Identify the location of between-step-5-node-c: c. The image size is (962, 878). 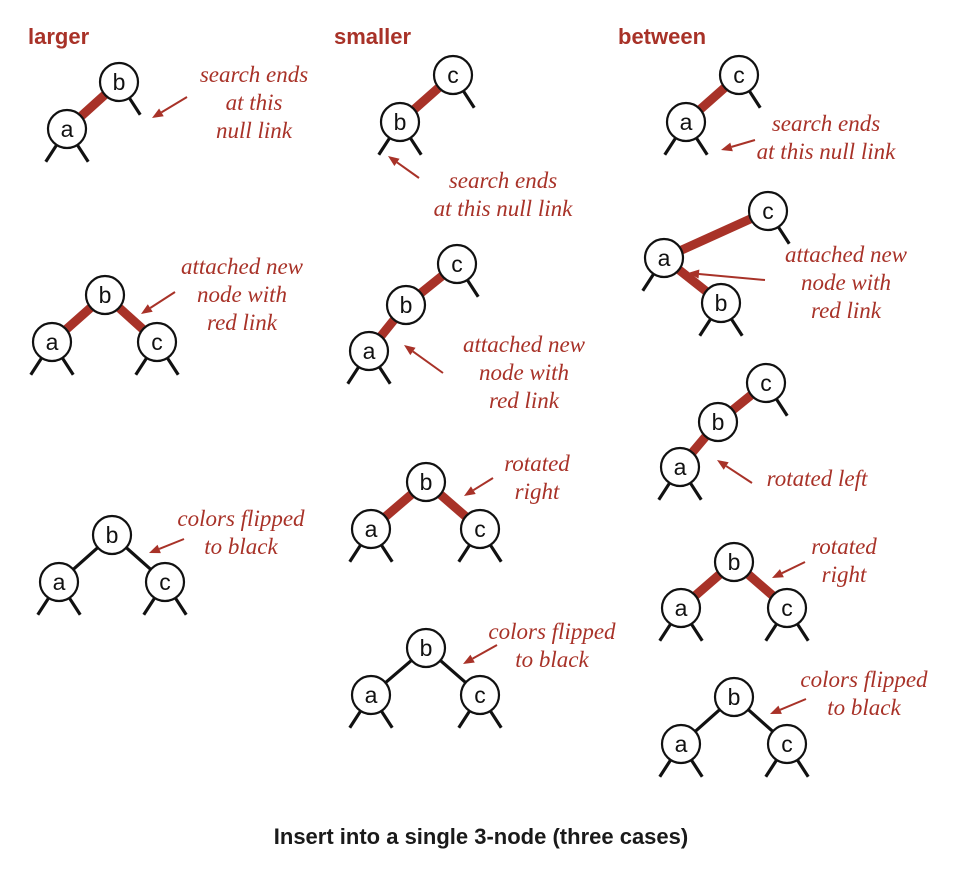
(787, 744).